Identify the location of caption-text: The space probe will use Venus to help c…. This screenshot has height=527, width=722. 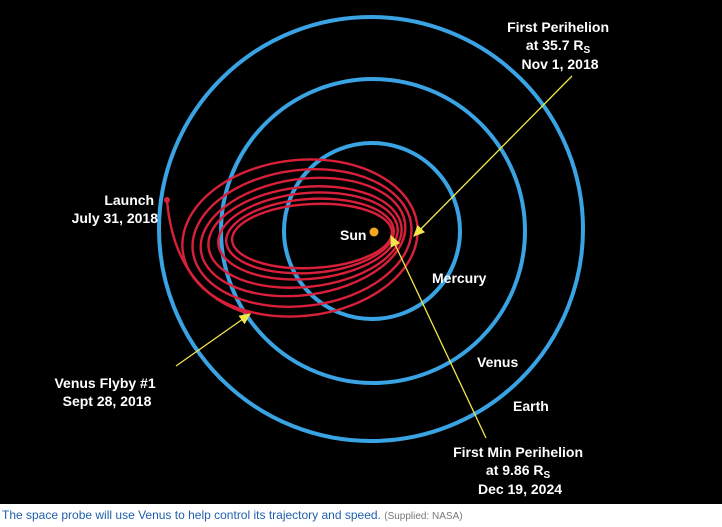
(191, 515).